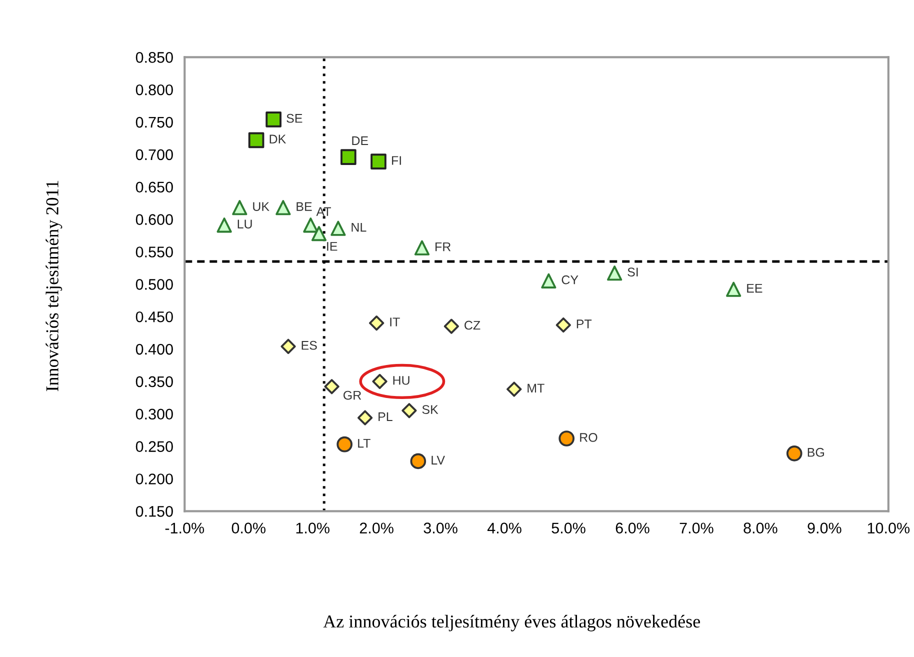 The height and width of the screenshot is (657, 914). What do you see at coordinates (401, 380) in the screenshot?
I see `annotation: HU` at bounding box center [401, 380].